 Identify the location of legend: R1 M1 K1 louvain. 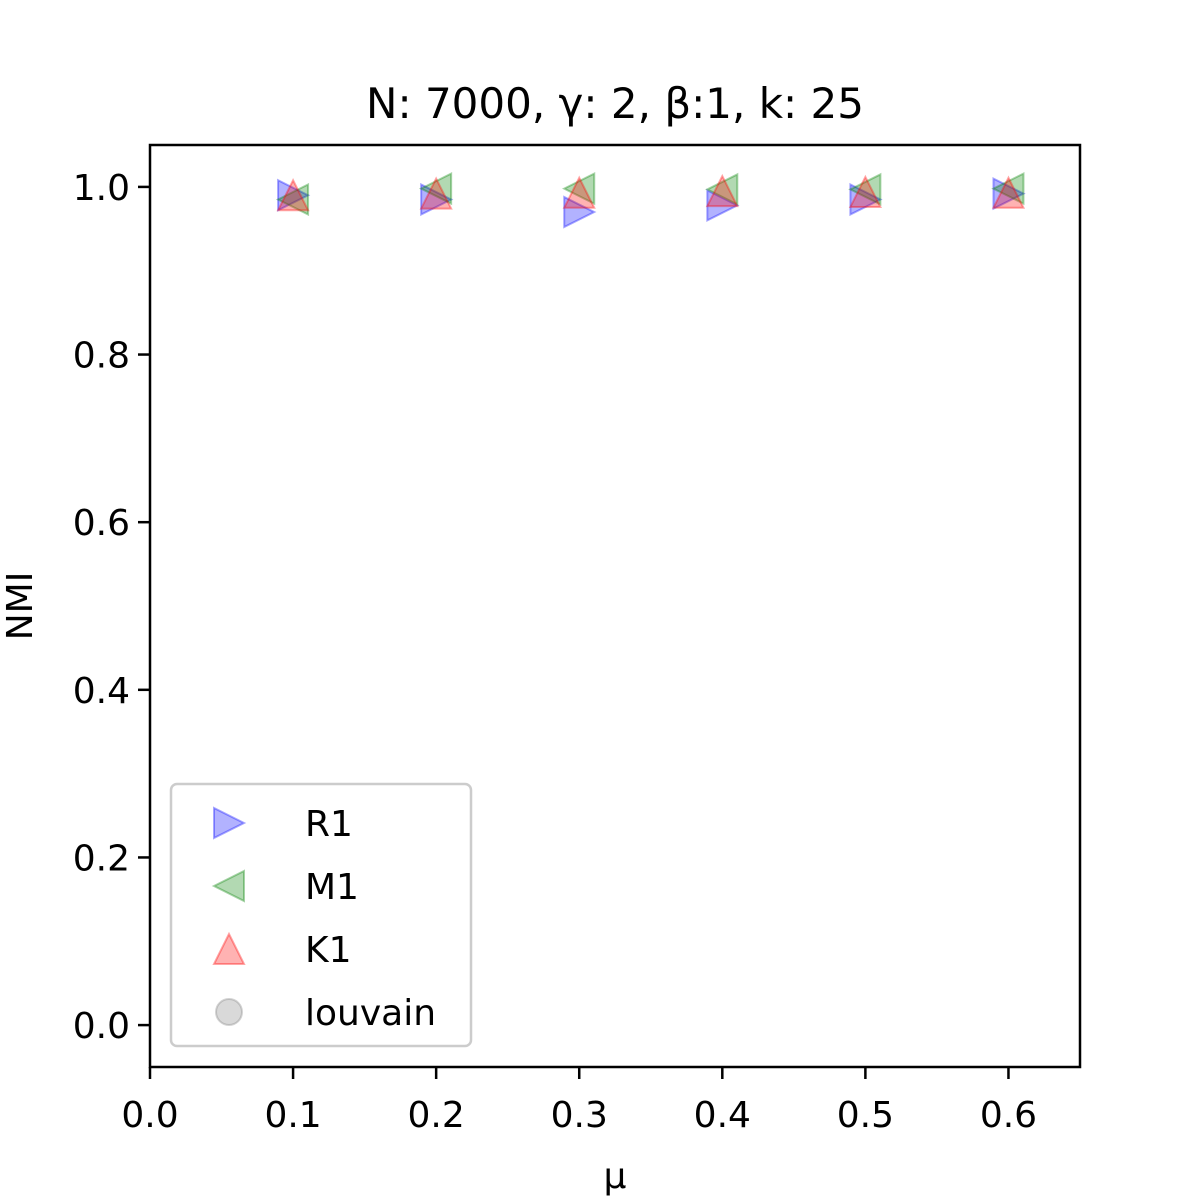
(321, 915).